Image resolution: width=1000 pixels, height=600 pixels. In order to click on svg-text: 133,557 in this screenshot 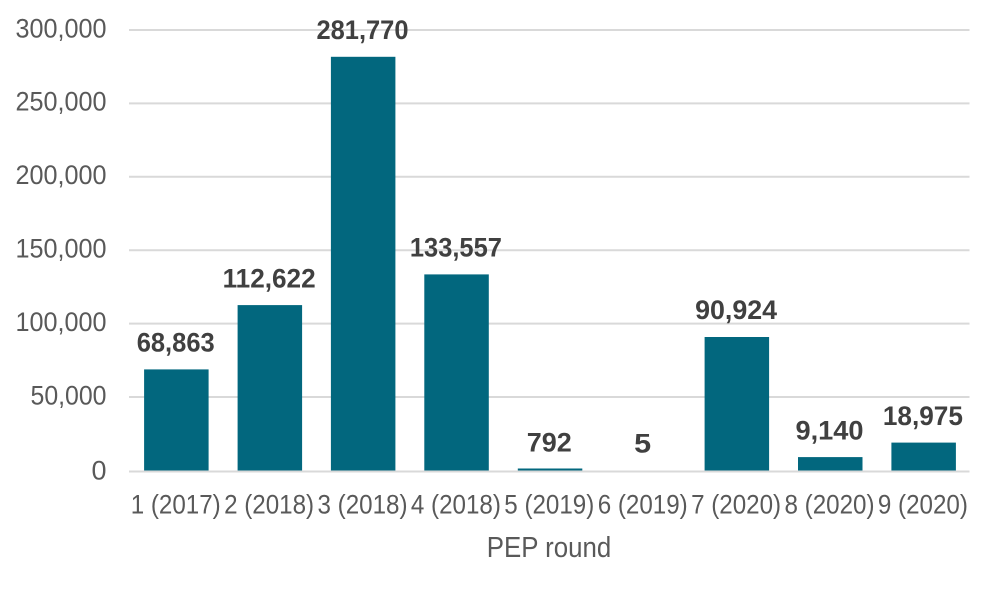, I will do `click(456, 248)`.